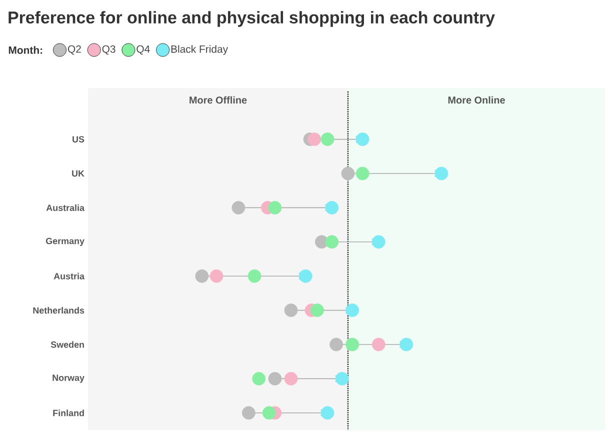 The image size is (611, 444). I want to click on y-tick-label: Norway, so click(68, 378).